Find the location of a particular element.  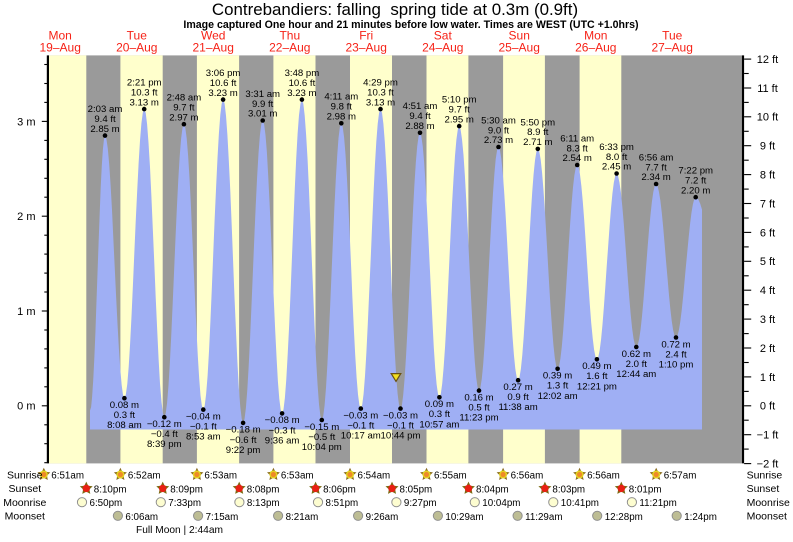

svg-text: 4:29 pm is located at coordinates (380, 83).